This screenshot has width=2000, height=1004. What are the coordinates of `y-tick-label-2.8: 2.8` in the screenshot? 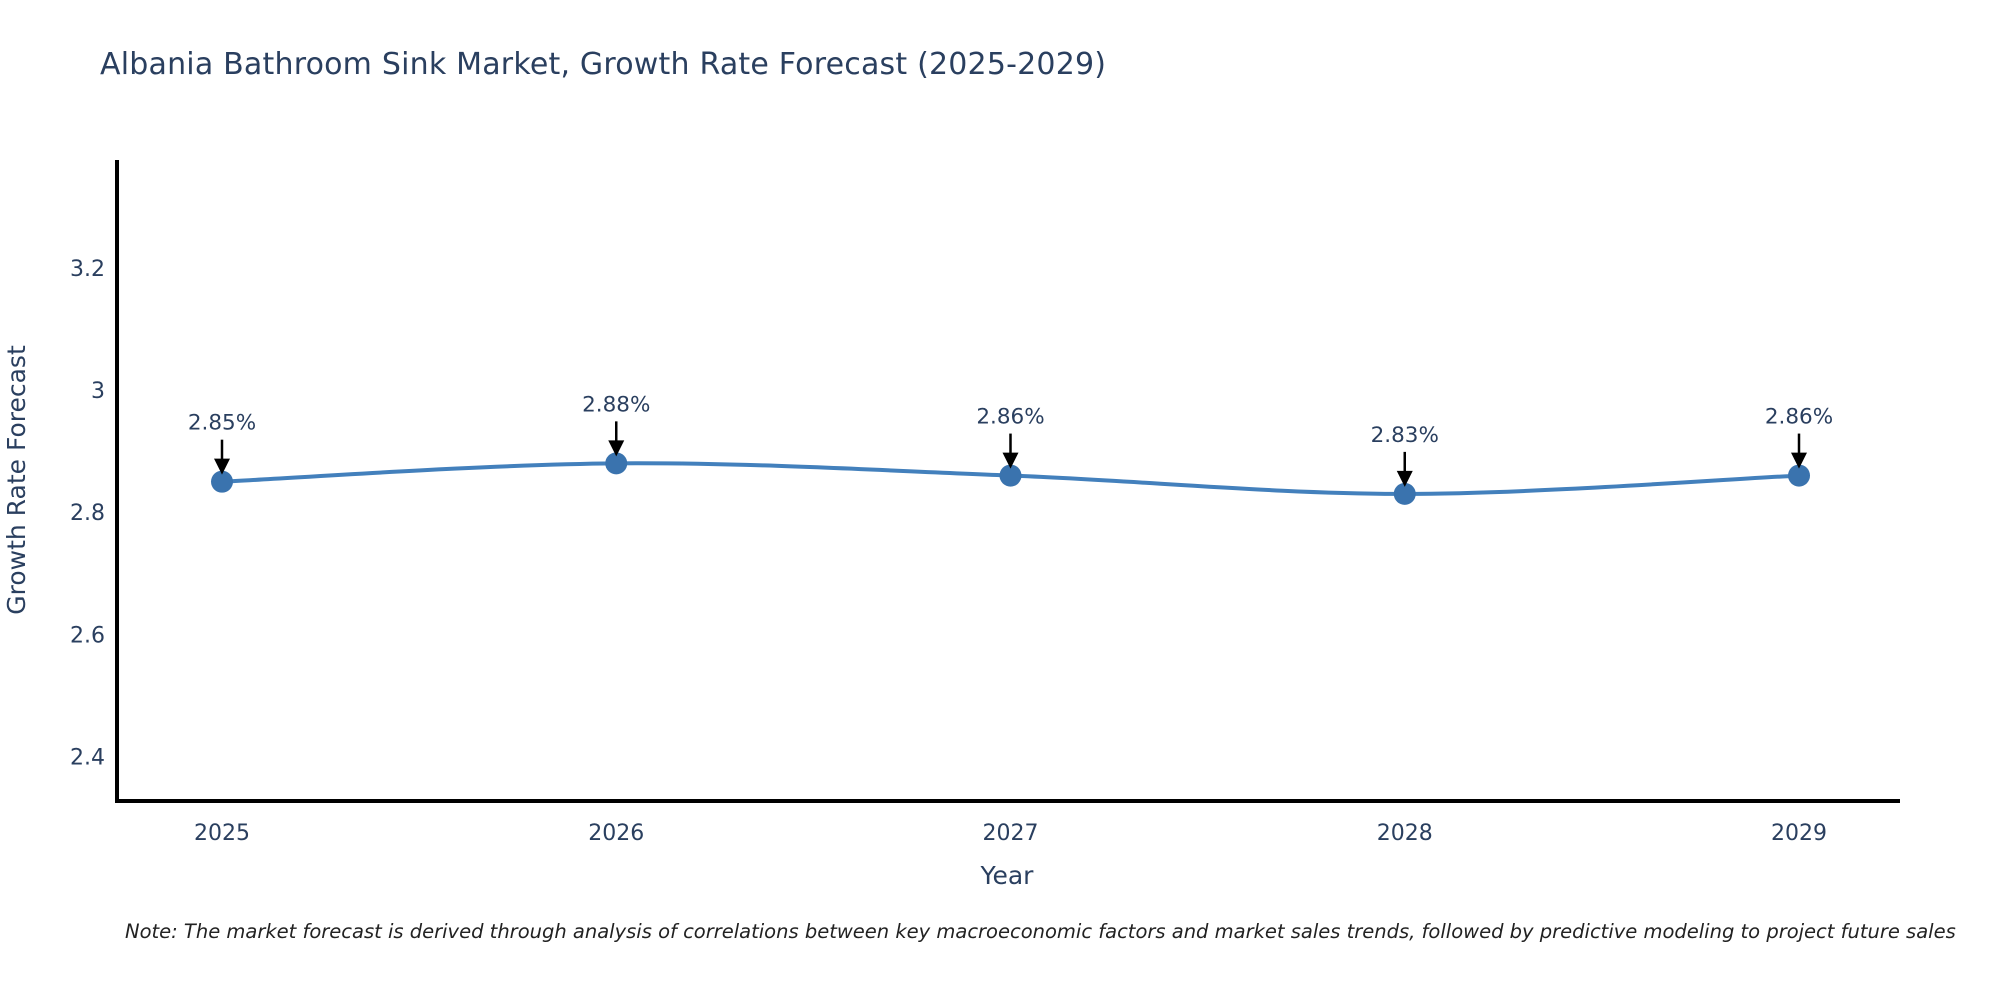 It's located at (87, 513).